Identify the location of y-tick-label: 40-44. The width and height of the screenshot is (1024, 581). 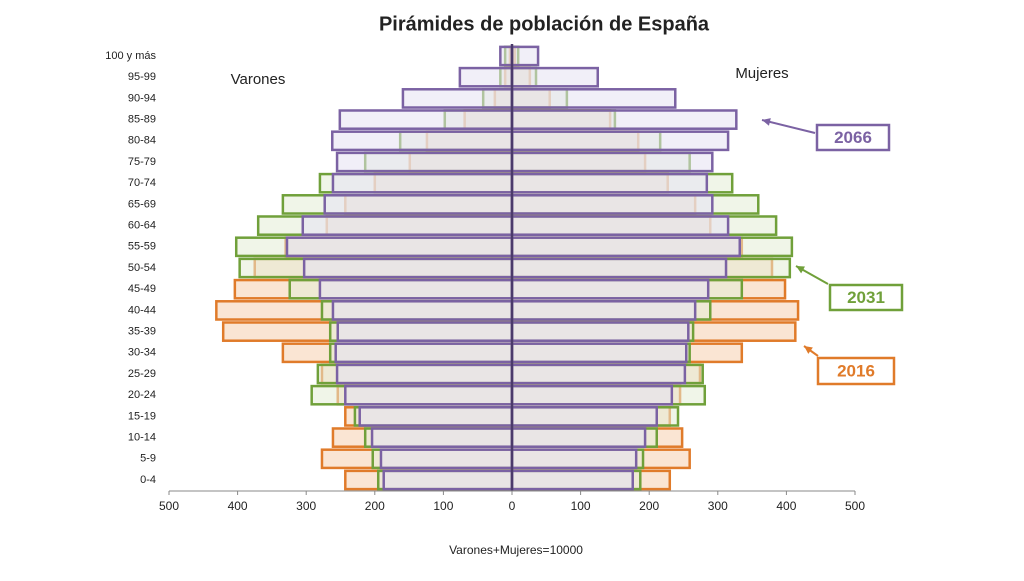
(142, 310).